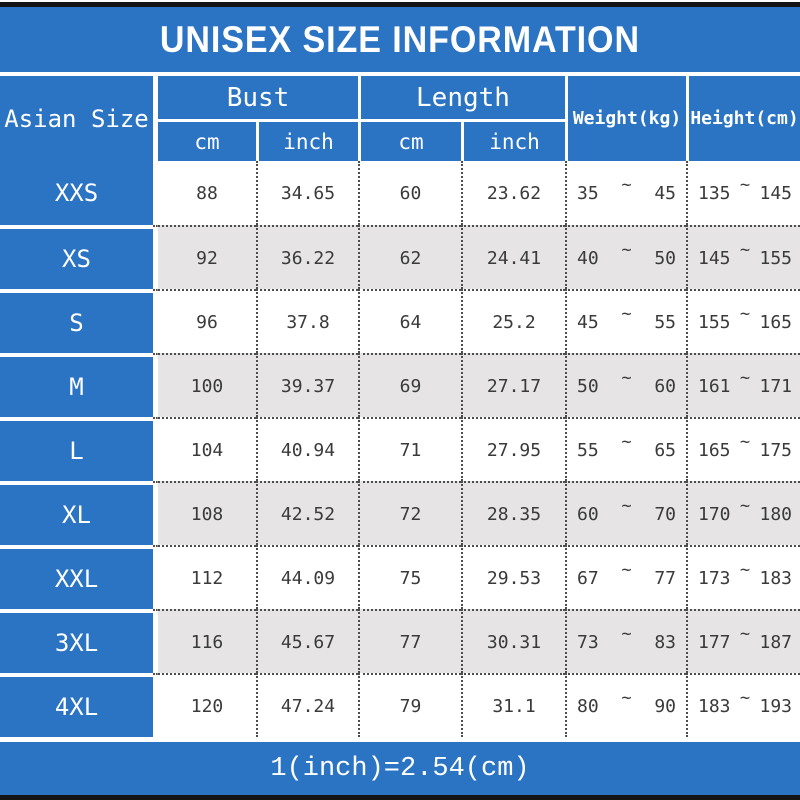 The height and width of the screenshot is (800, 800). Describe the element at coordinates (775, 450) in the screenshot. I see `height-max: 175` at that location.